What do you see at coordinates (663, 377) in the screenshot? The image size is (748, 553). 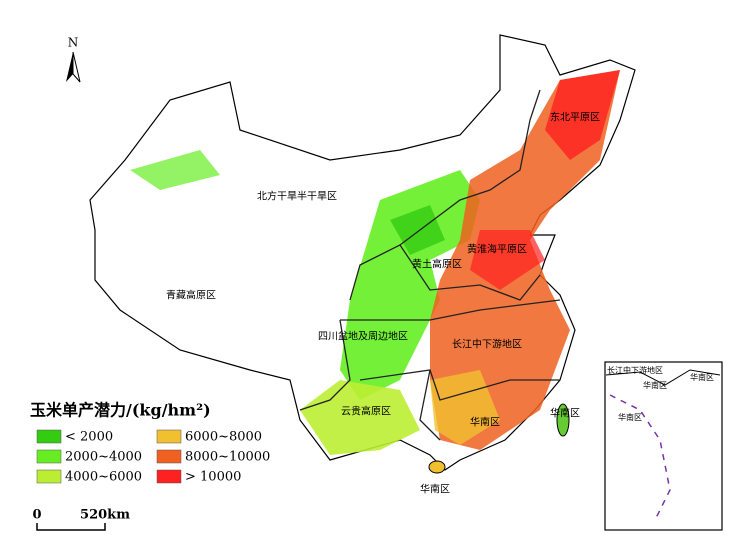 I see `inset-coast` at bounding box center [663, 377].